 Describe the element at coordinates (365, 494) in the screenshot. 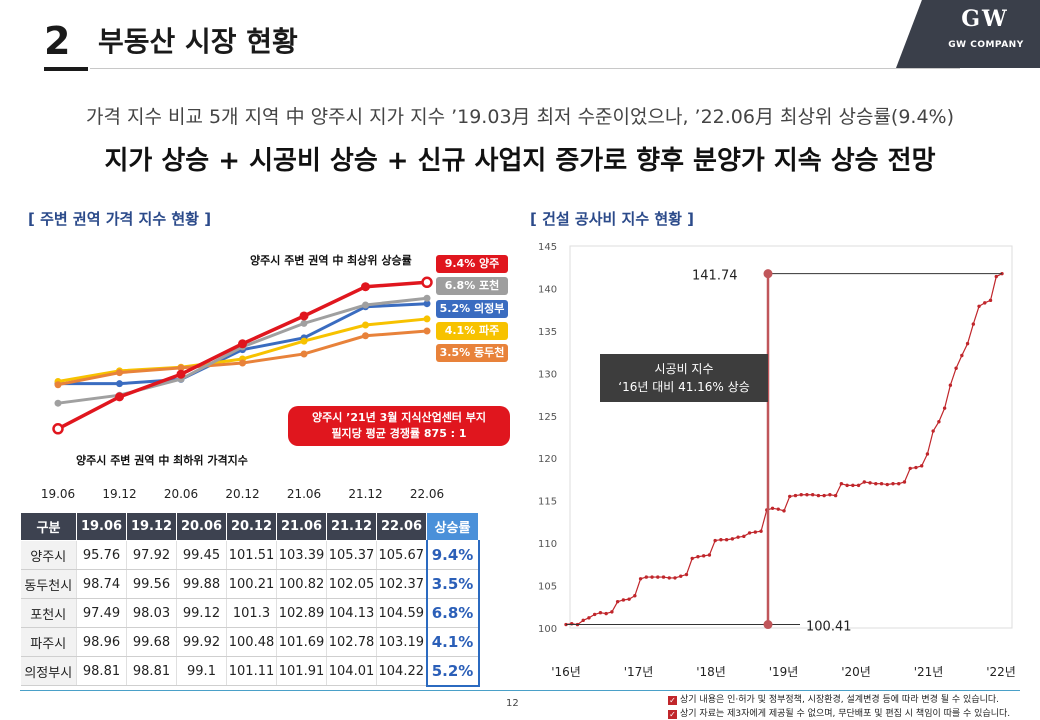

I see `x-tick-label: 21.12` at that location.